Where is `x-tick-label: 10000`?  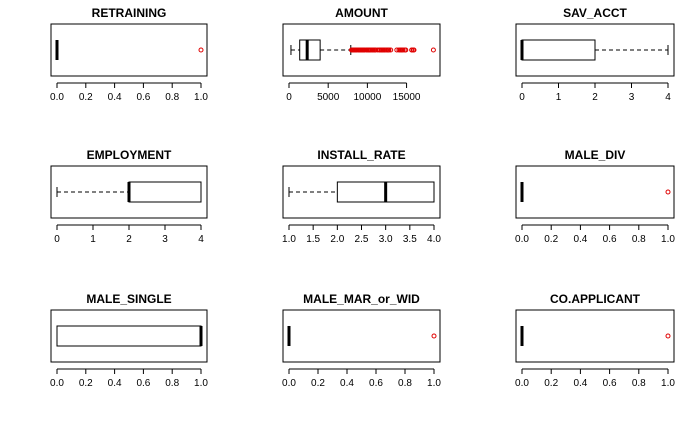
x-tick-label: 10000 is located at coordinates (367, 97).